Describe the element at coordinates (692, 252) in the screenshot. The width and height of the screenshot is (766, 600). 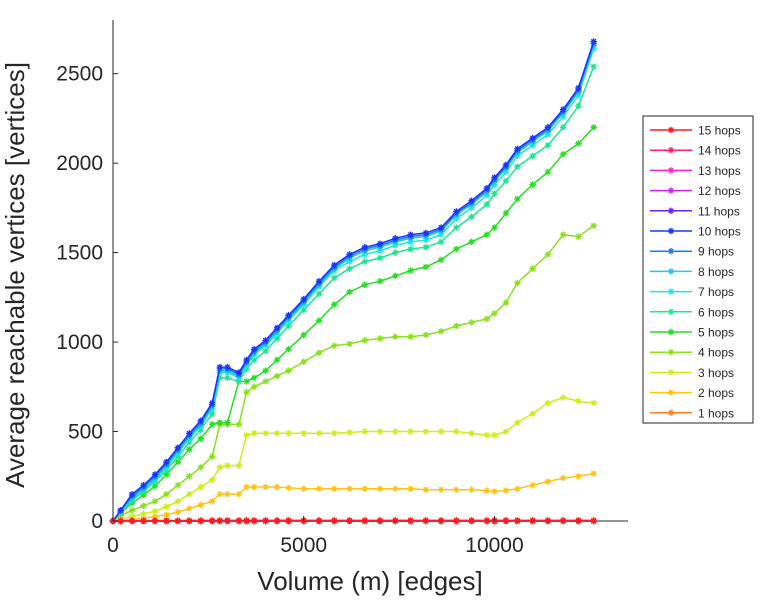
I see `legend-item: 9 hops` at that location.